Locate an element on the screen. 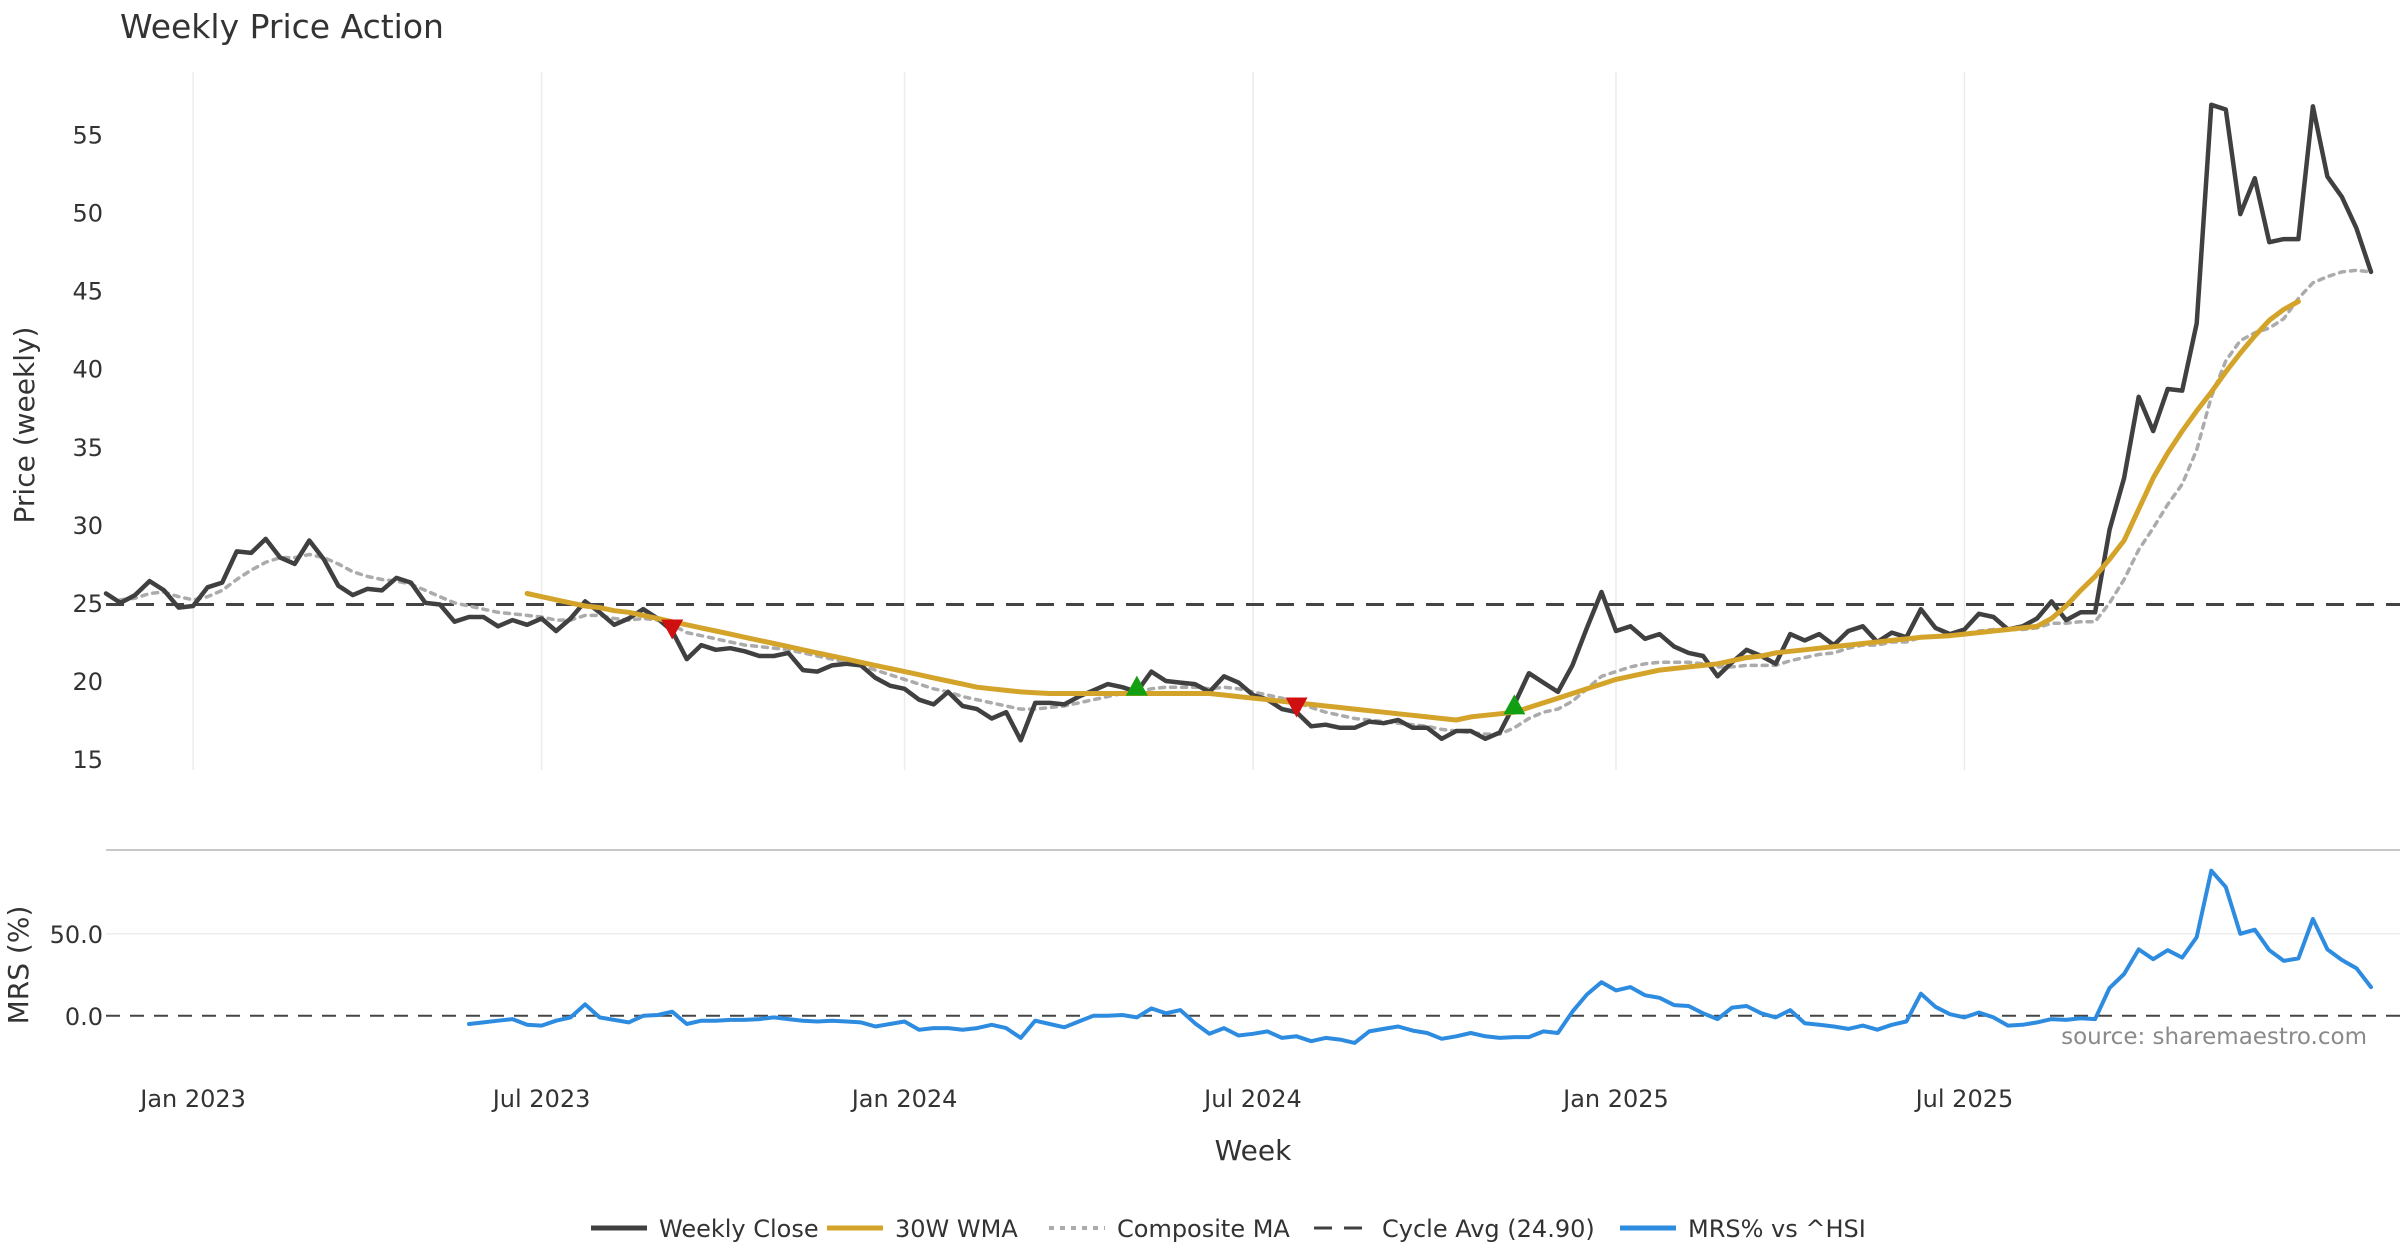 This screenshot has height=1260, width=2400. y-tick-label: 50 is located at coordinates (87, 214).